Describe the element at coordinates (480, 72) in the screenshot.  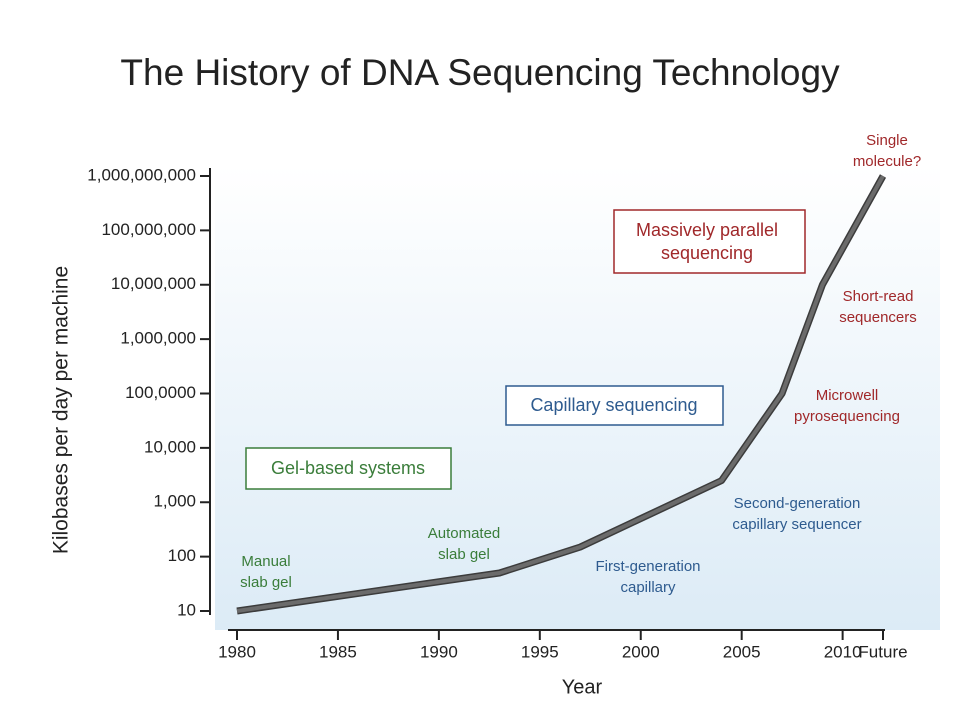
I see `chart-title: The History of DNA Sequencing Technology` at that location.